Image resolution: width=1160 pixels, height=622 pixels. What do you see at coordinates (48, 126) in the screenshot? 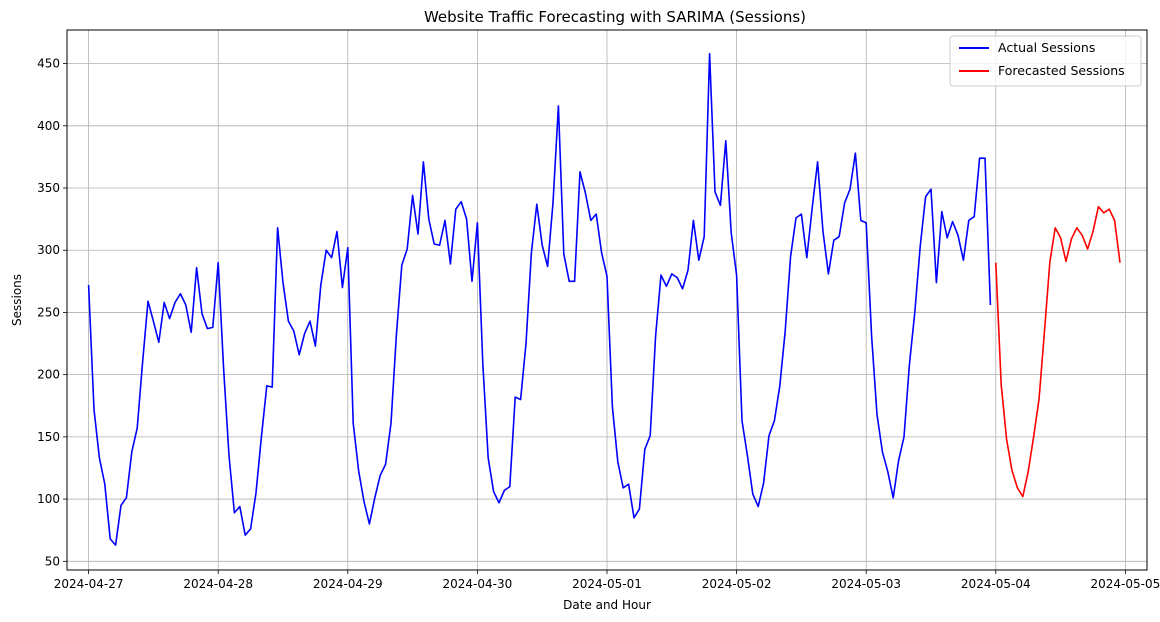
I see `y-tick-label: 400` at bounding box center [48, 126].